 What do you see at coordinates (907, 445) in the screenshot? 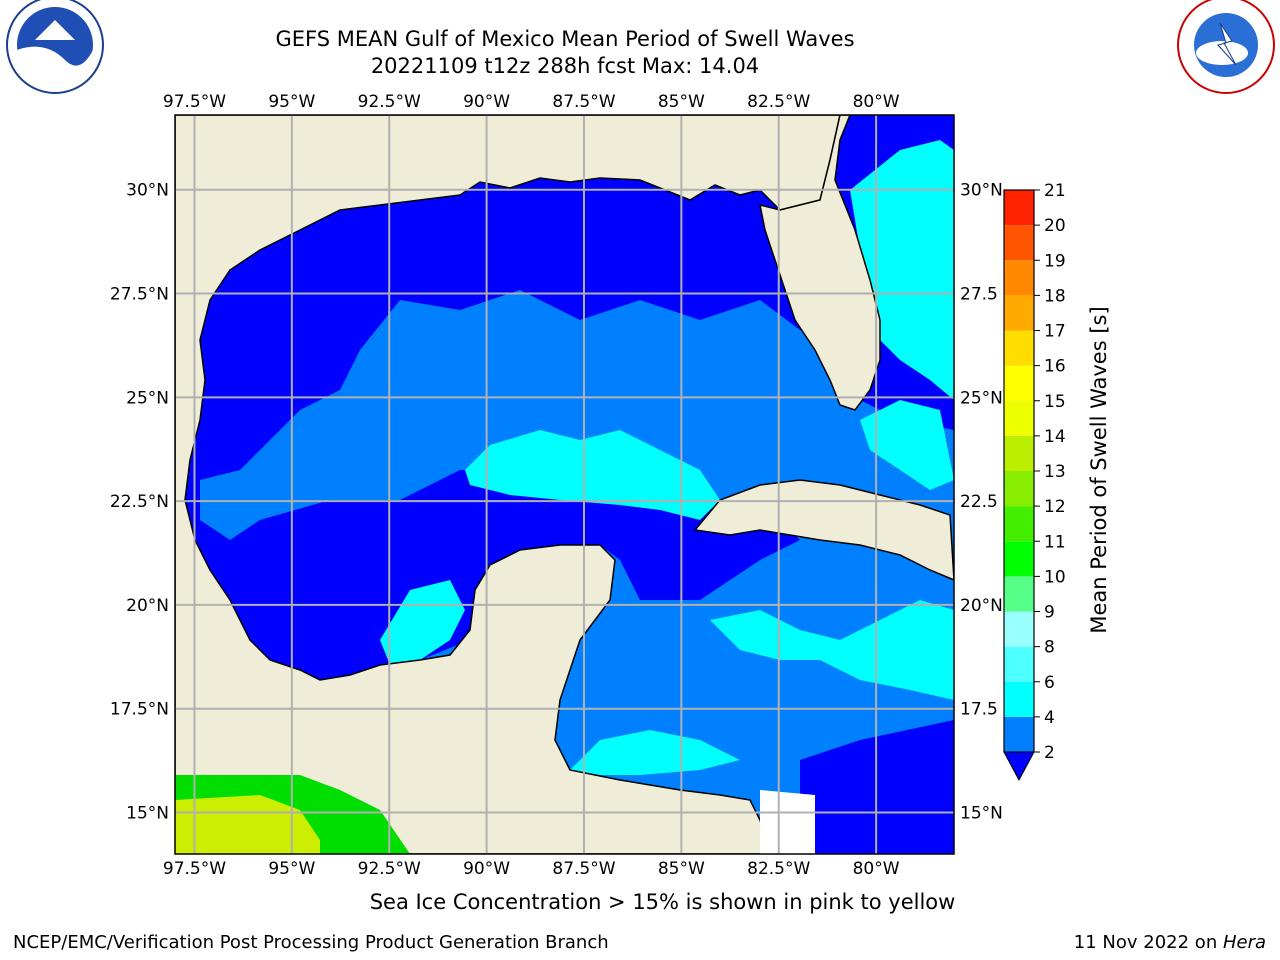
I see `swell-4-6s-keys` at bounding box center [907, 445].